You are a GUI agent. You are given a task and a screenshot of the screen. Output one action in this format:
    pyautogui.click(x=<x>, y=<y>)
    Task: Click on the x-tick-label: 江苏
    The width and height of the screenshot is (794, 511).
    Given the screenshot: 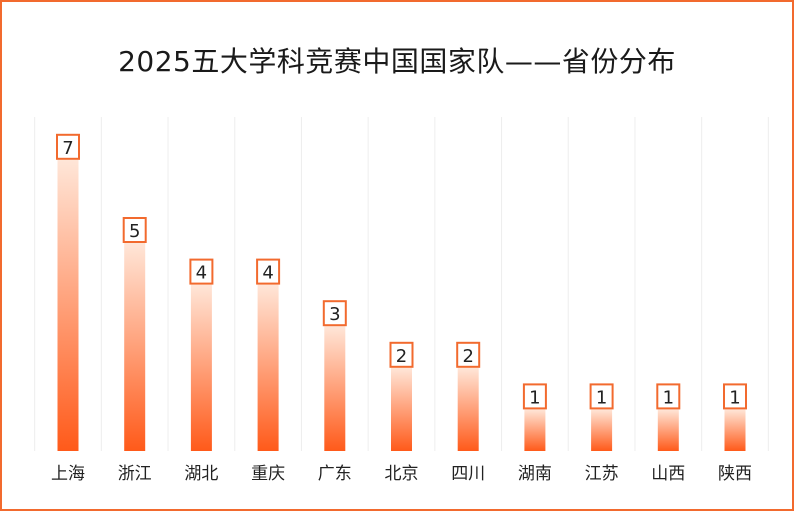 What is the action you would take?
    pyautogui.click(x=602, y=474)
    